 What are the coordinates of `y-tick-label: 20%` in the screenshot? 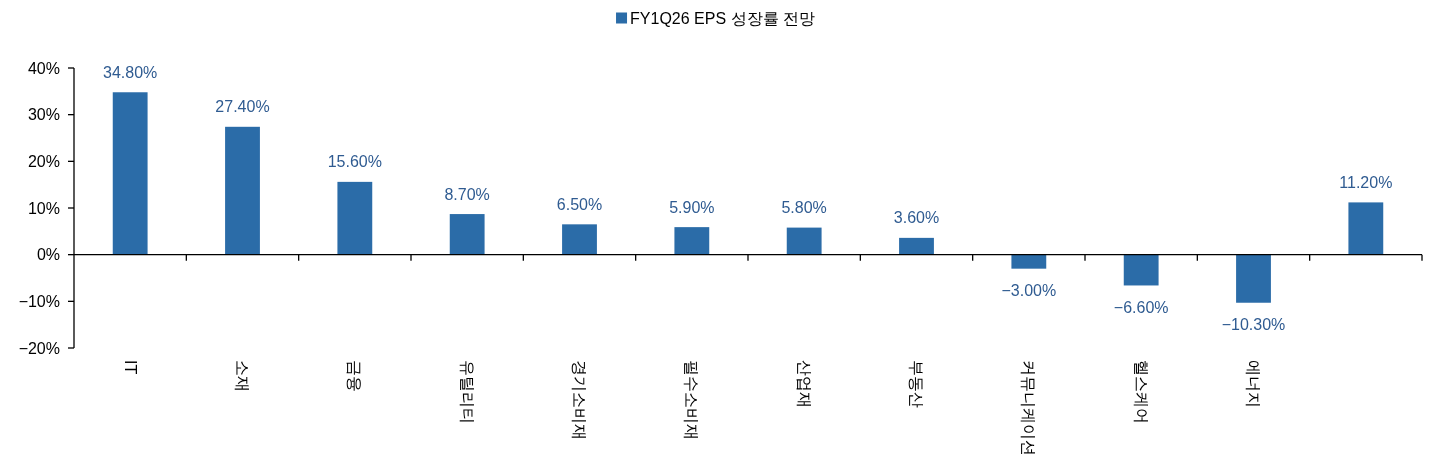 It's located at (43, 161).